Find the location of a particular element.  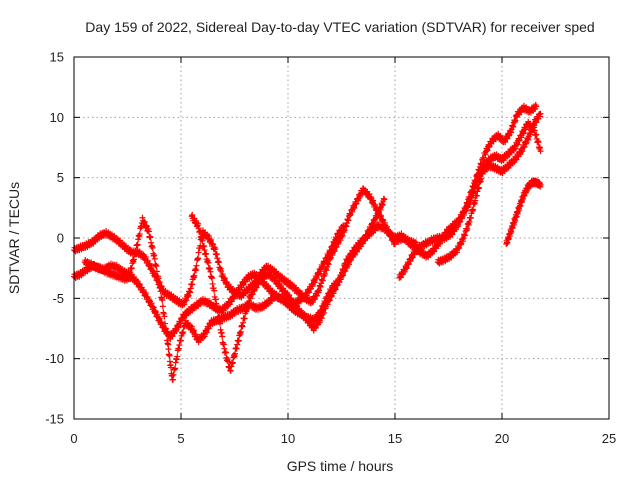

y-tick-label: -10 is located at coordinates (54, 358).